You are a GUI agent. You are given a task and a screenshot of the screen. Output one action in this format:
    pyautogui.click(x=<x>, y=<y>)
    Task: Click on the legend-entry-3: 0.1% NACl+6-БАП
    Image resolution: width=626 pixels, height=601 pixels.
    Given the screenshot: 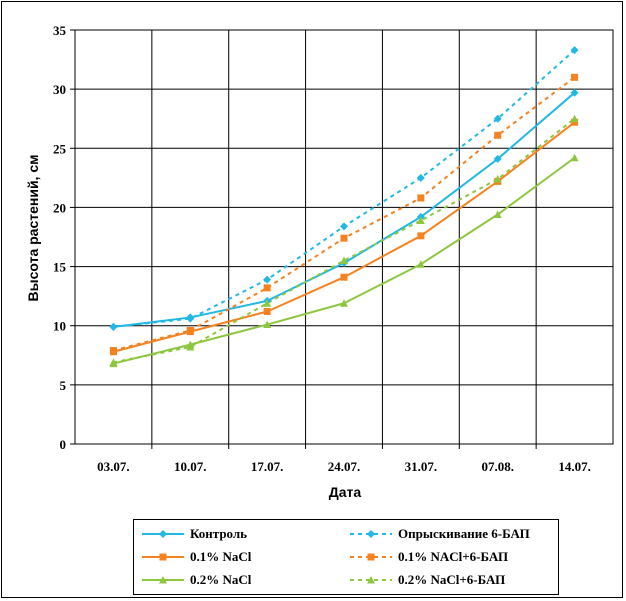 What is the action you would take?
    pyautogui.click(x=428, y=557)
    